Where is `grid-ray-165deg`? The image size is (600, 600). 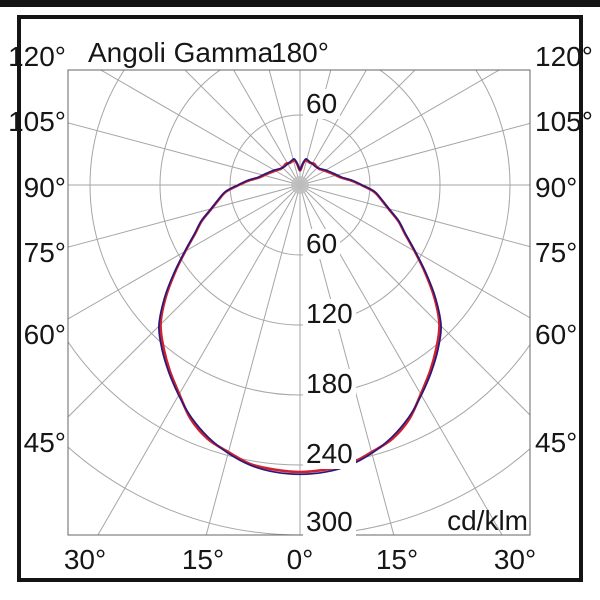 grid-ray-165deg is located at coordinates (315, 128).